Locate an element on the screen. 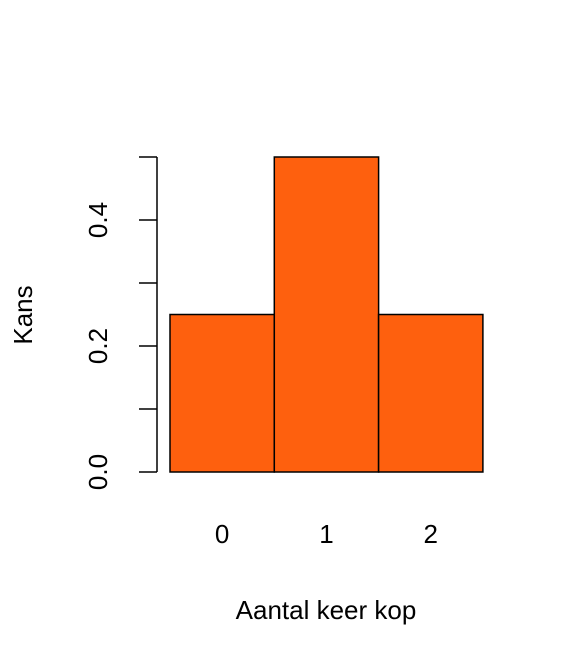  y-tick-label: 0.0 is located at coordinates (98, 472).